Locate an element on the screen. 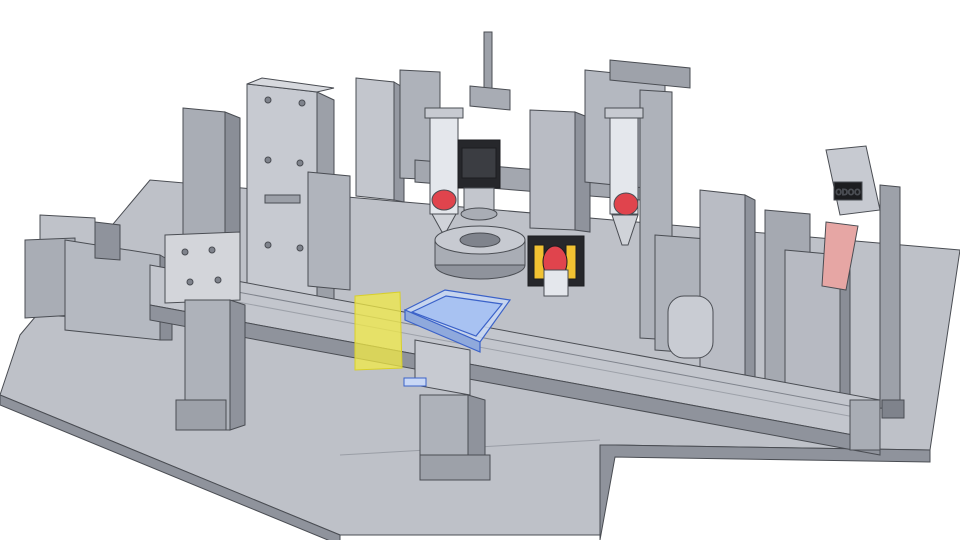  highlight-region is located at coordinates (378, 331).